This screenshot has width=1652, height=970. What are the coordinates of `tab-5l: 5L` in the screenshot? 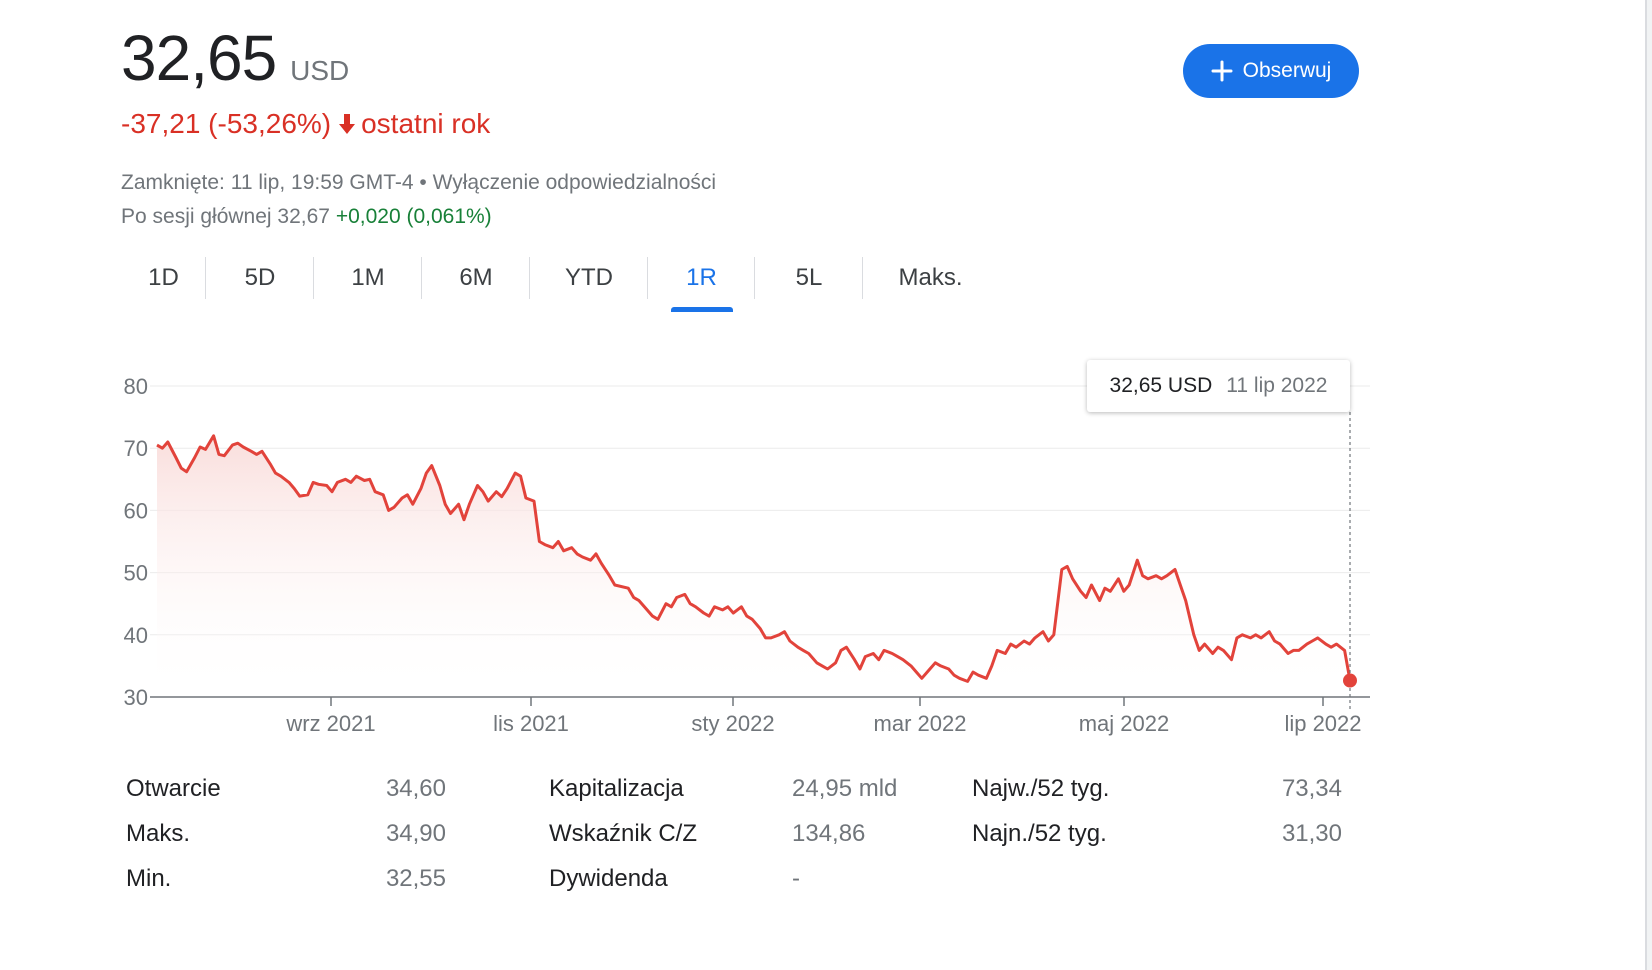 It's located at (809, 278).